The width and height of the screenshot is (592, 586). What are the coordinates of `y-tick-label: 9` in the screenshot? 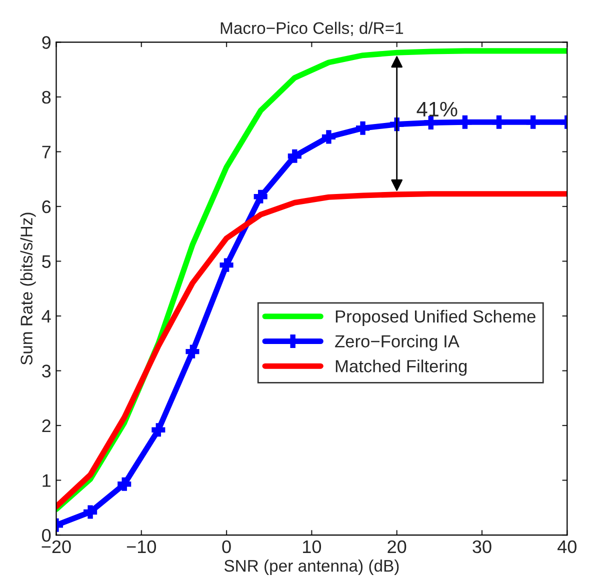 It's located at (46, 42).